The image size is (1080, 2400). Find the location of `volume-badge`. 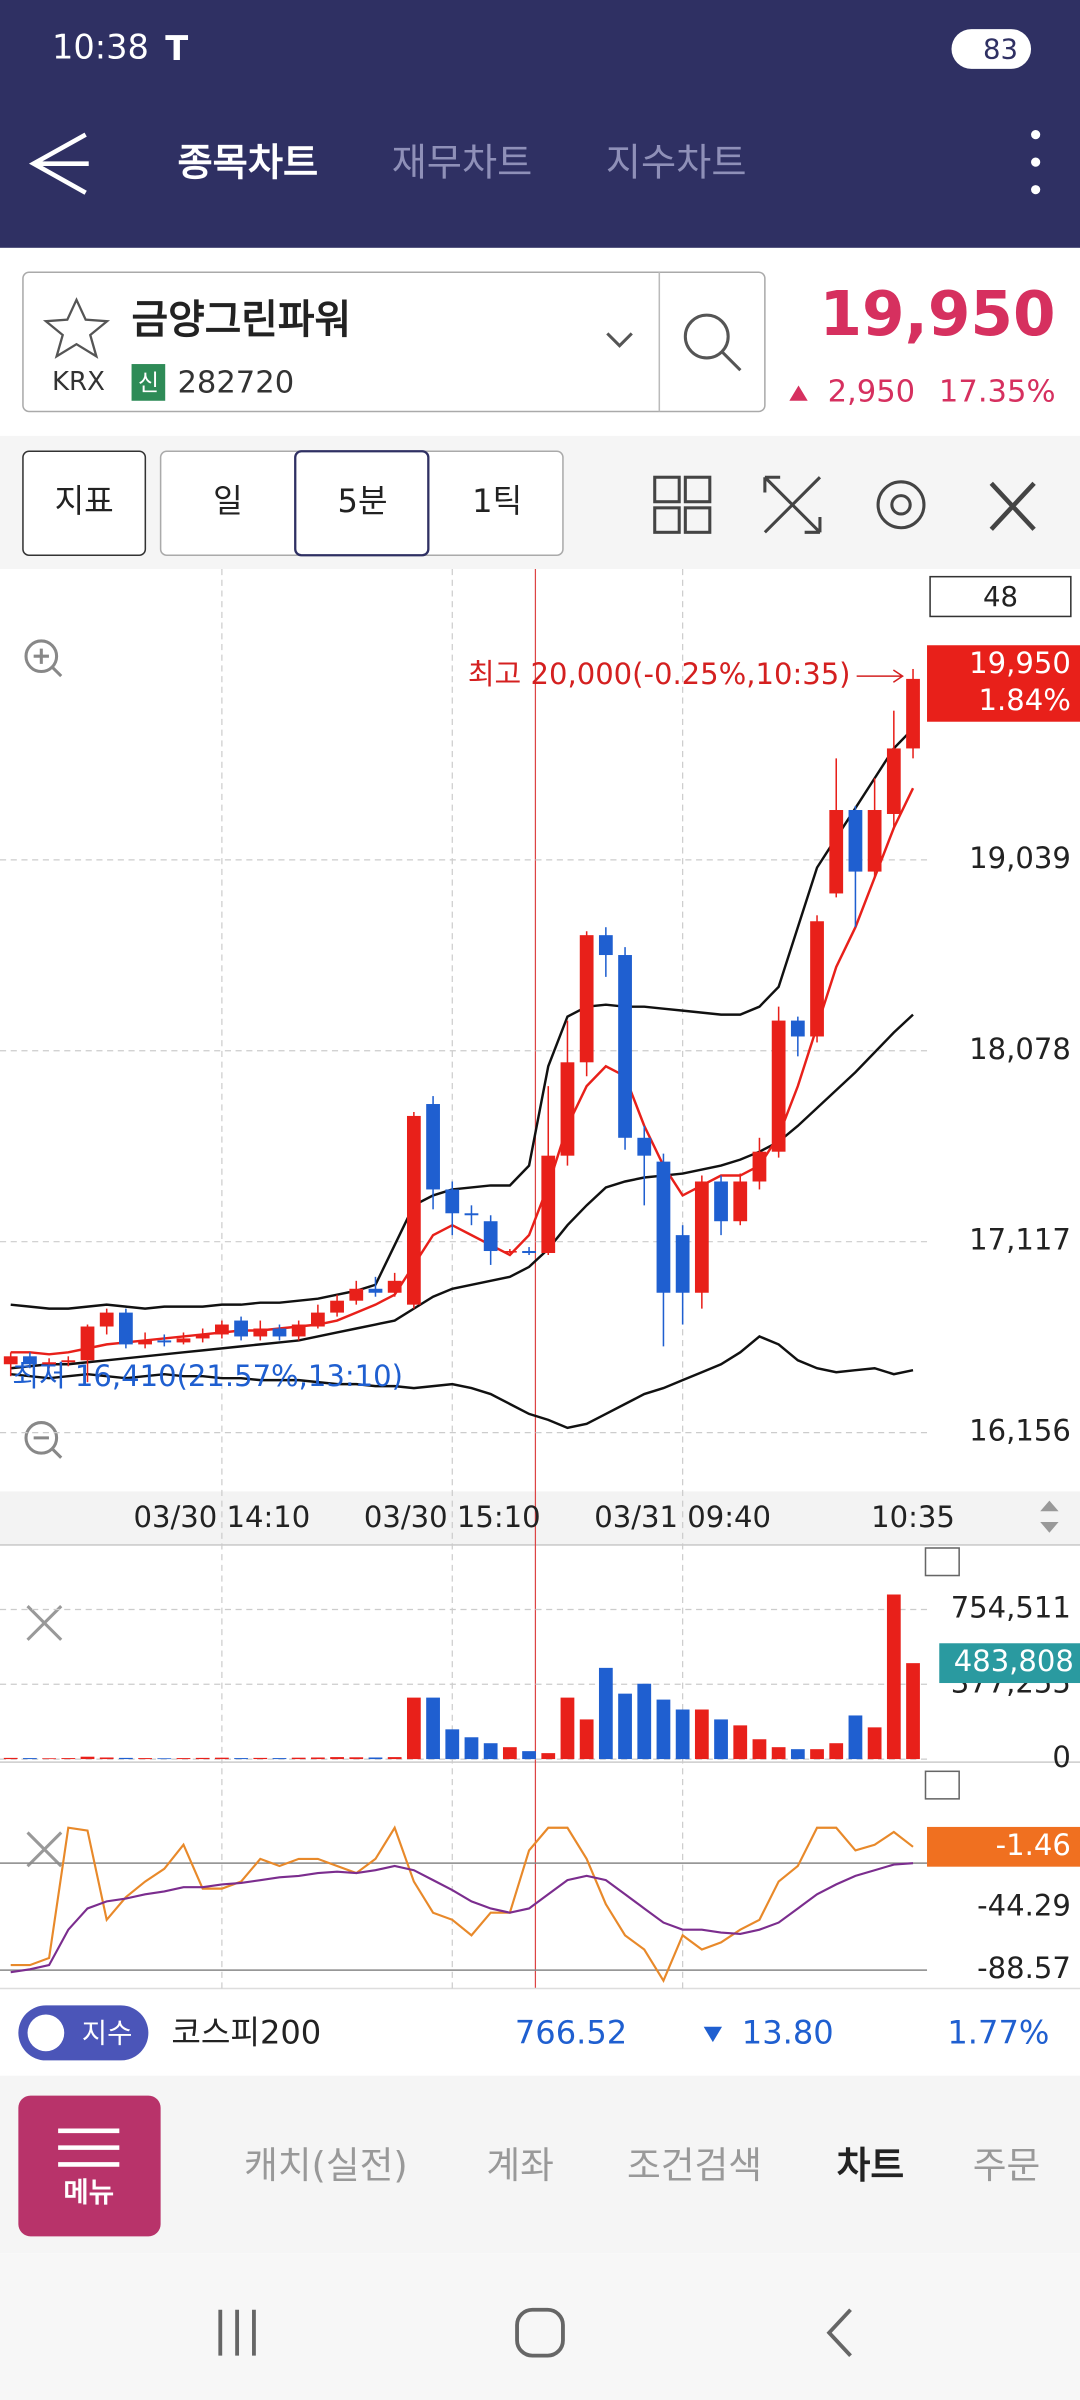

volume-badge is located at coordinates (1009, 1663).